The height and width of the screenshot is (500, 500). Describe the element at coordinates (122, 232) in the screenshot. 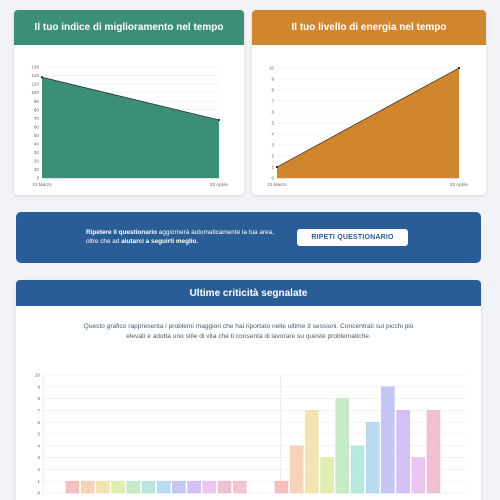

I see `banner-text-bold-1: Ripetere il questionario` at that location.